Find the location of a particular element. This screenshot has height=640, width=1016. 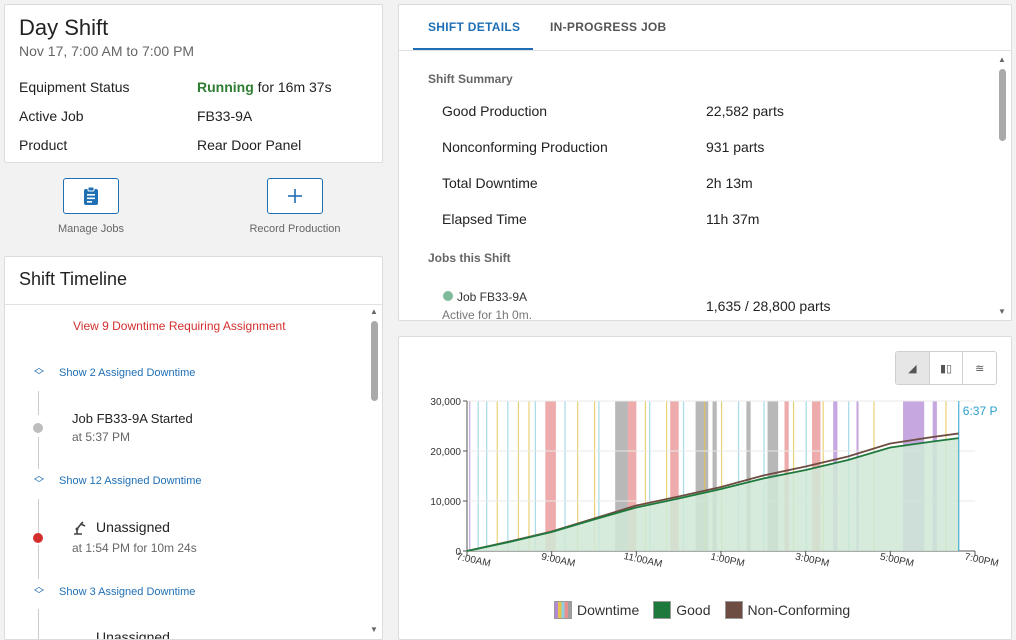

manage-jobs-label: Manage Jobs is located at coordinates (91, 229).